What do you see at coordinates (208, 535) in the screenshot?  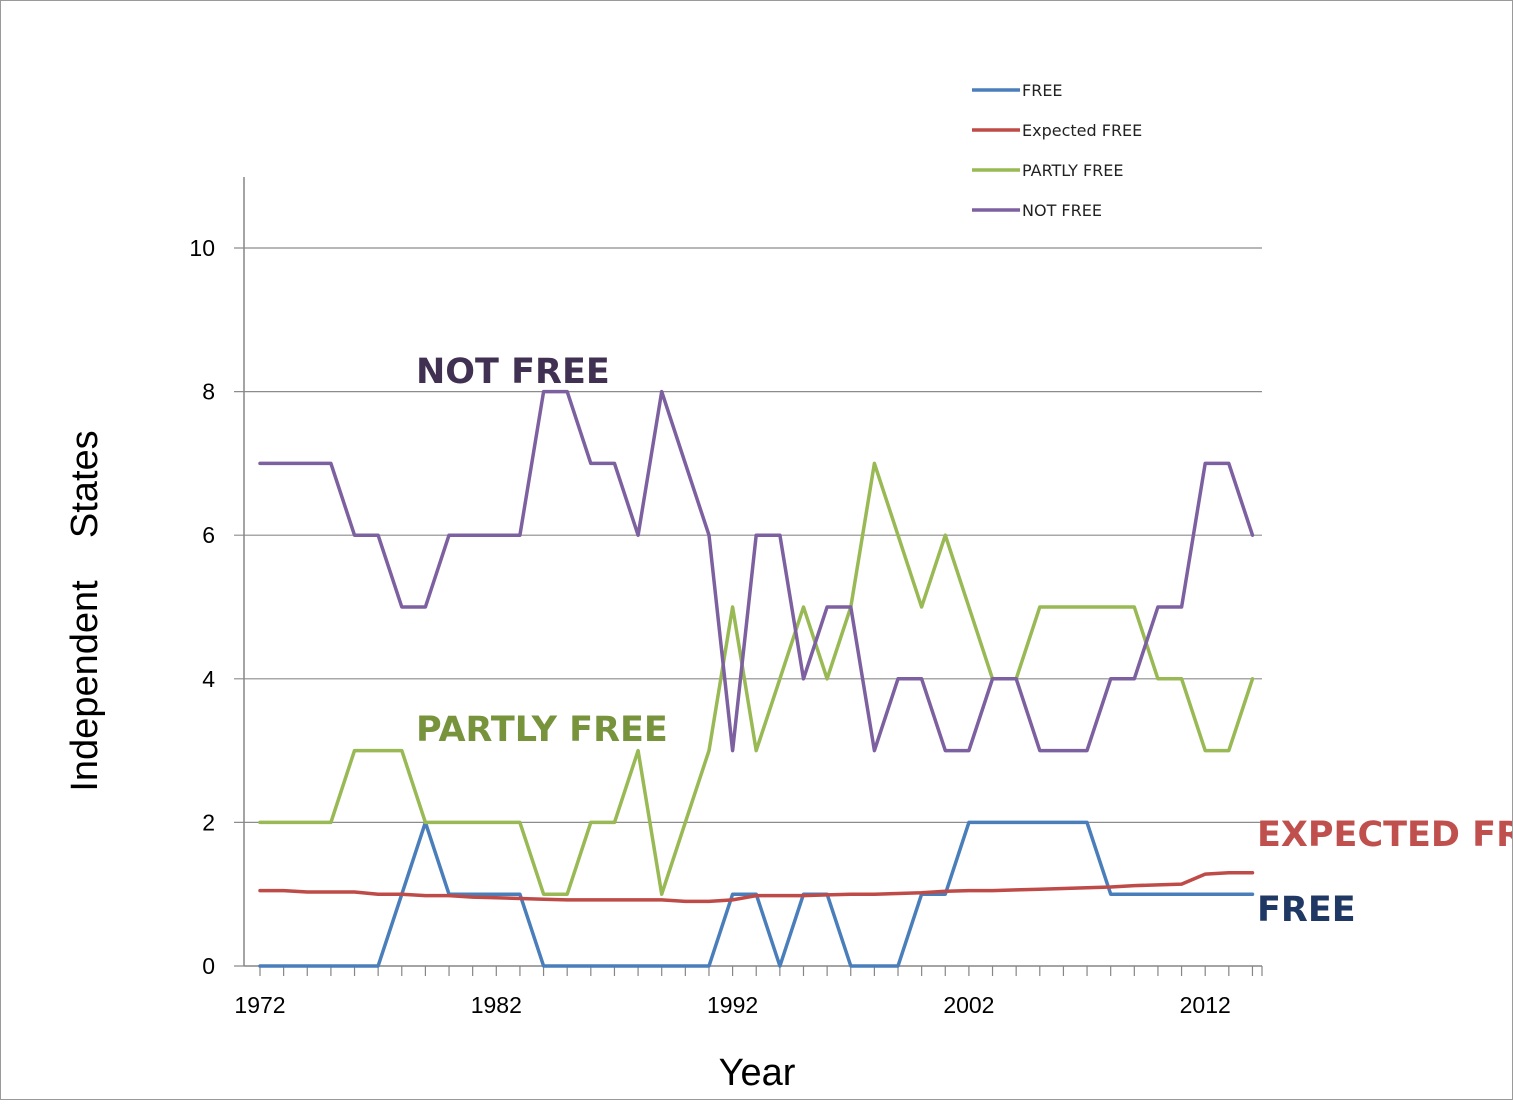 I see `y-tick-label: 6` at bounding box center [208, 535].